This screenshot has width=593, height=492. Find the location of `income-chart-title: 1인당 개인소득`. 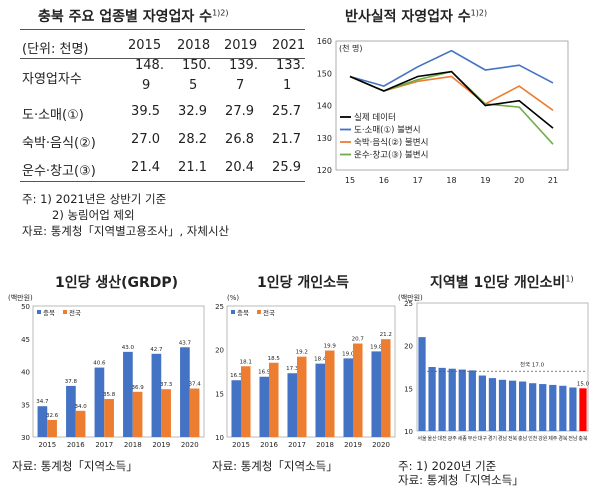

income-chart-title: 1인당 개인소득 is located at coordinates (303, 282).